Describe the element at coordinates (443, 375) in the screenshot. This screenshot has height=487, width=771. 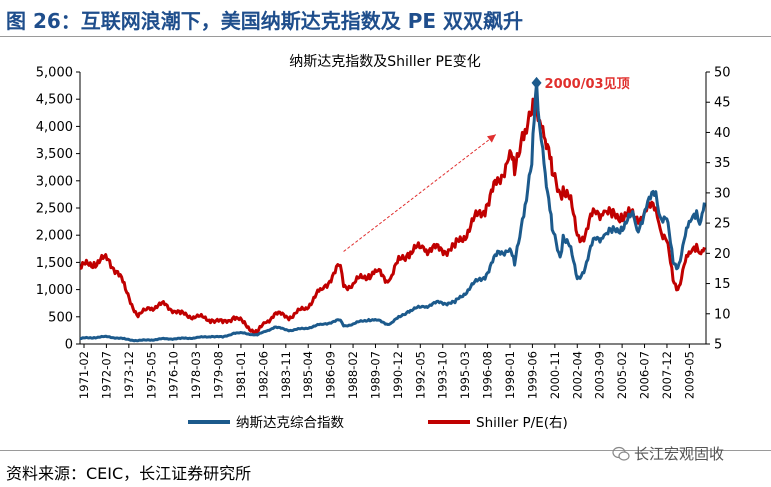
I see `x-tick-label: 1993-10` at that location.